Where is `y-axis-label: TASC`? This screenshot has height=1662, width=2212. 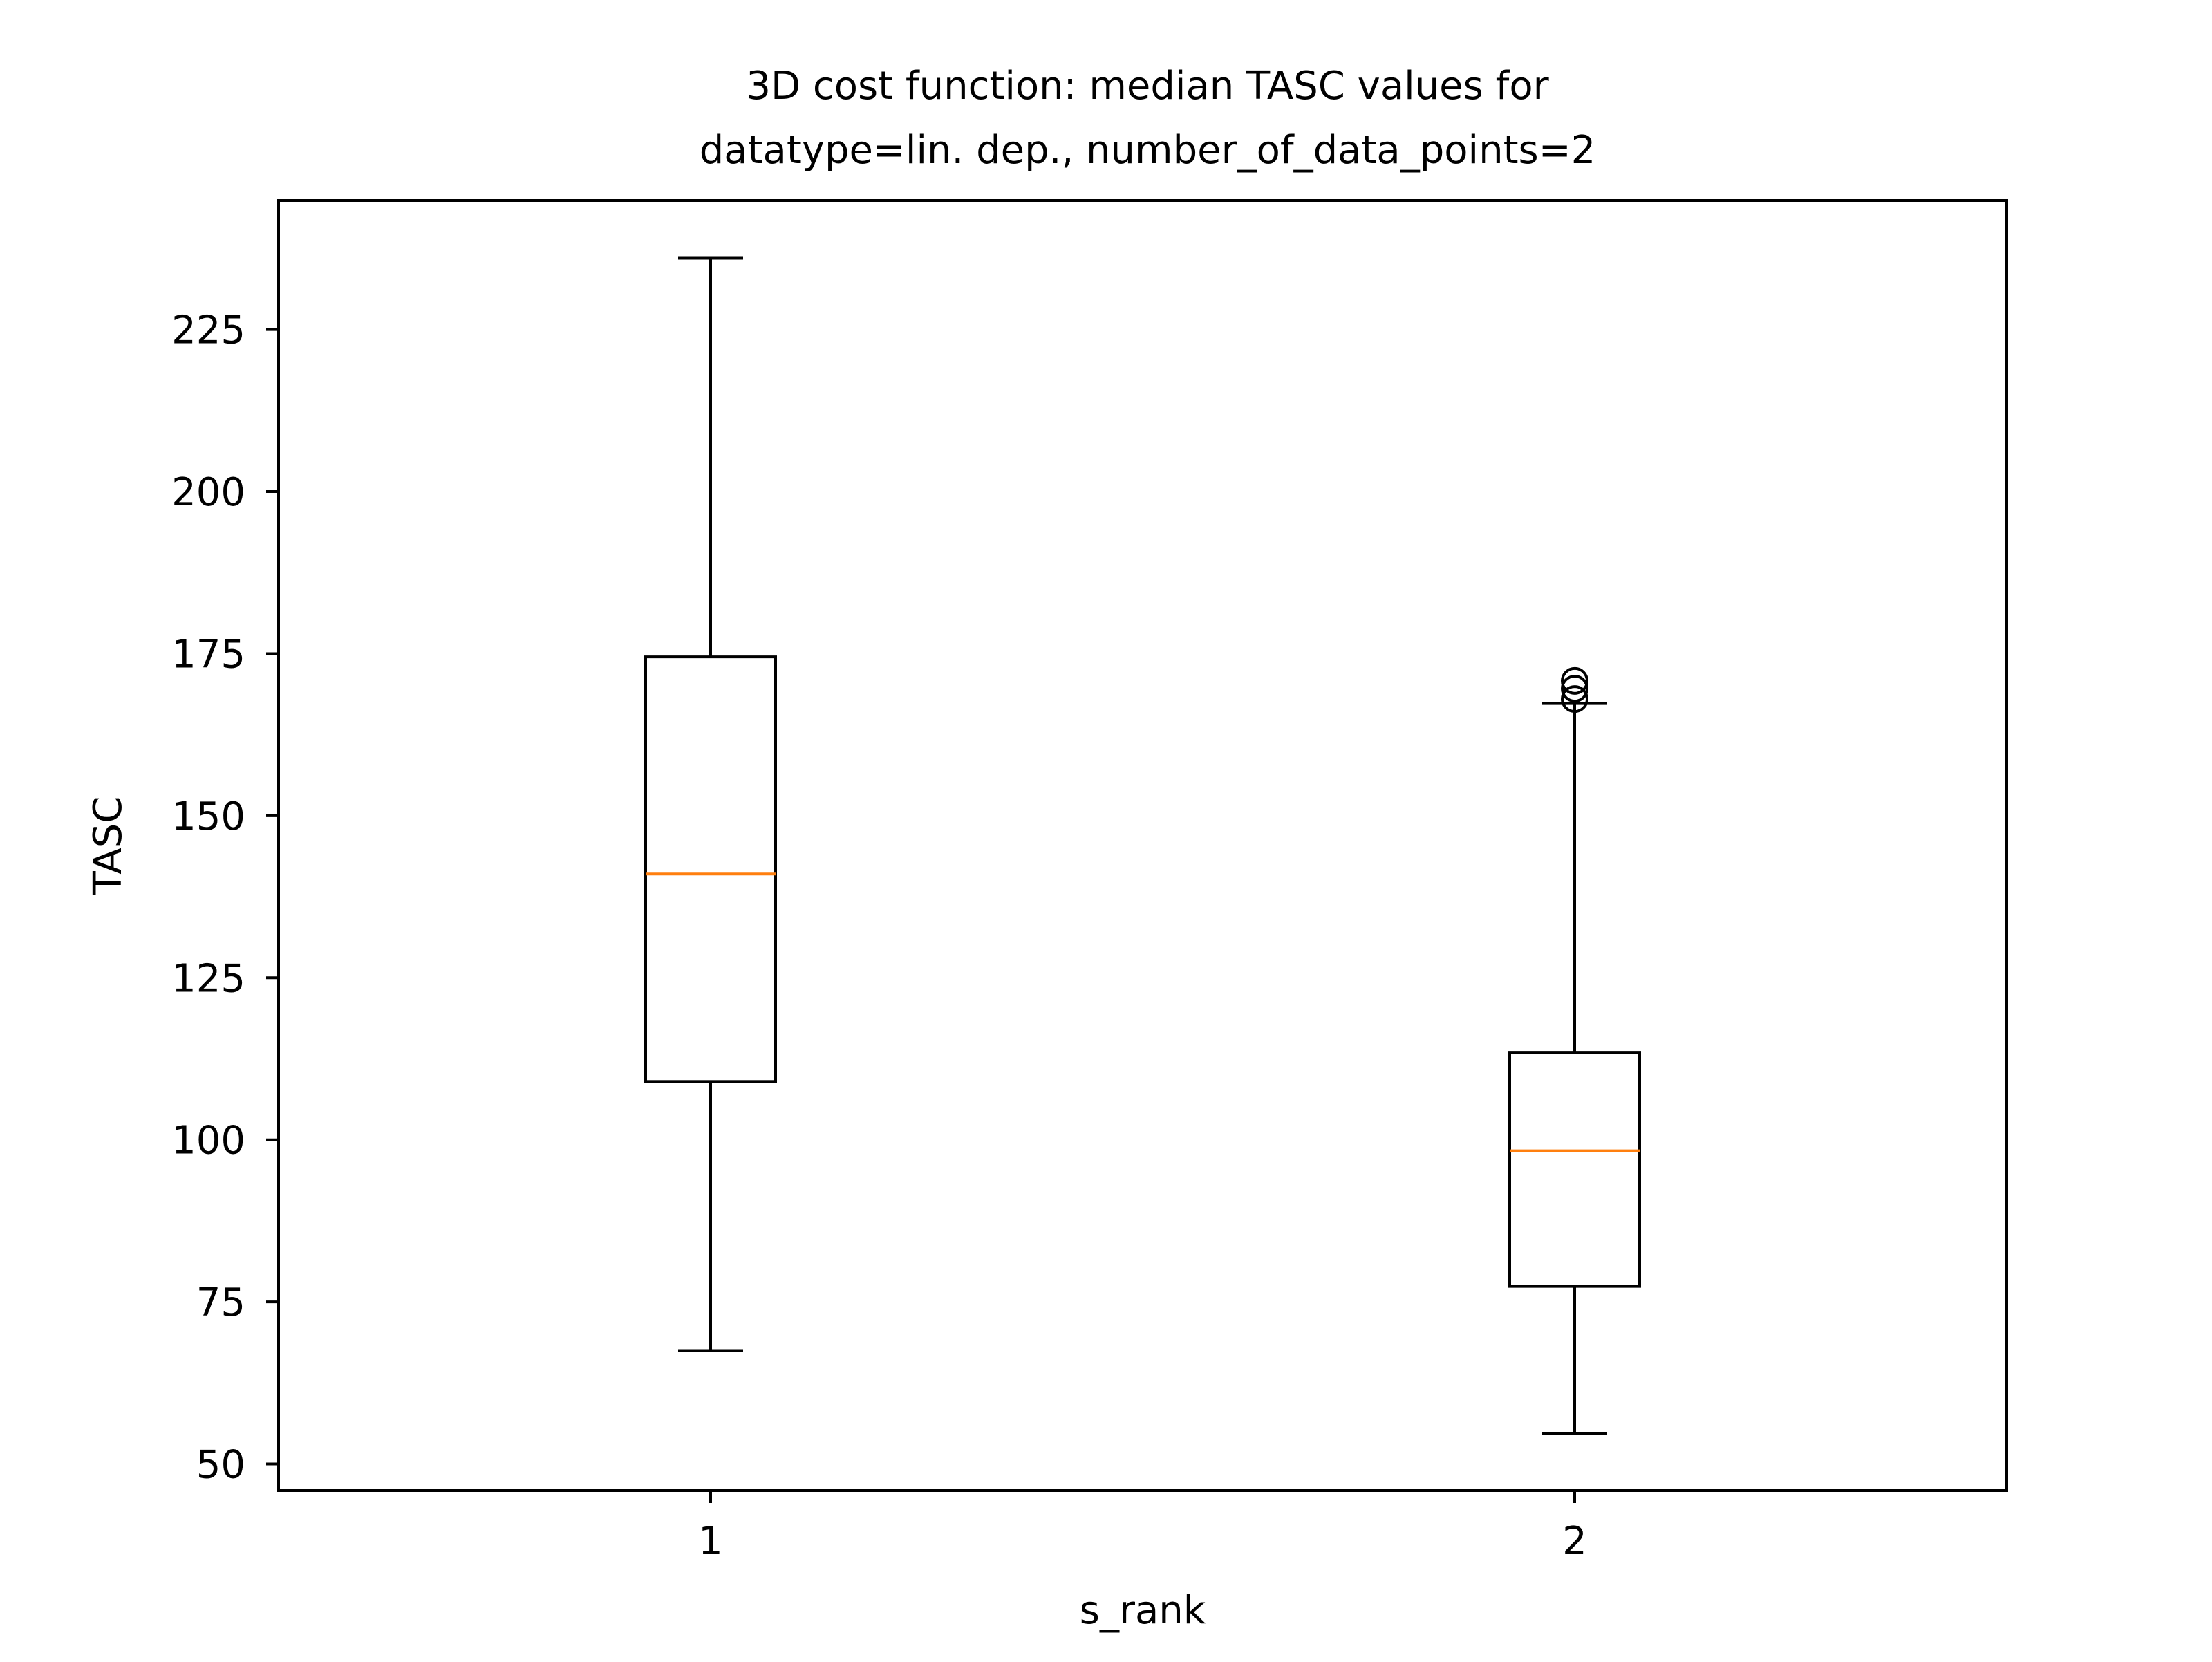 y-axis-label: TASC is located at coordinates (109, 846).